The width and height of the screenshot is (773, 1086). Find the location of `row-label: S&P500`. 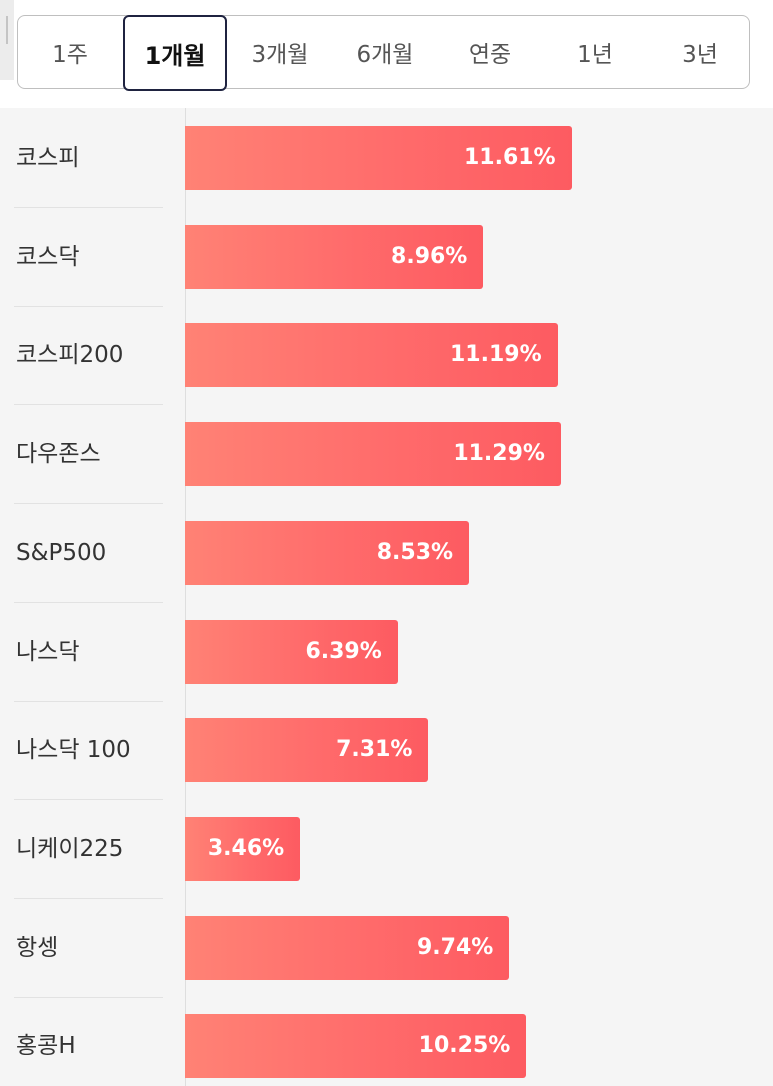

row-label: S&P500 is located at coordinates (61, 552).